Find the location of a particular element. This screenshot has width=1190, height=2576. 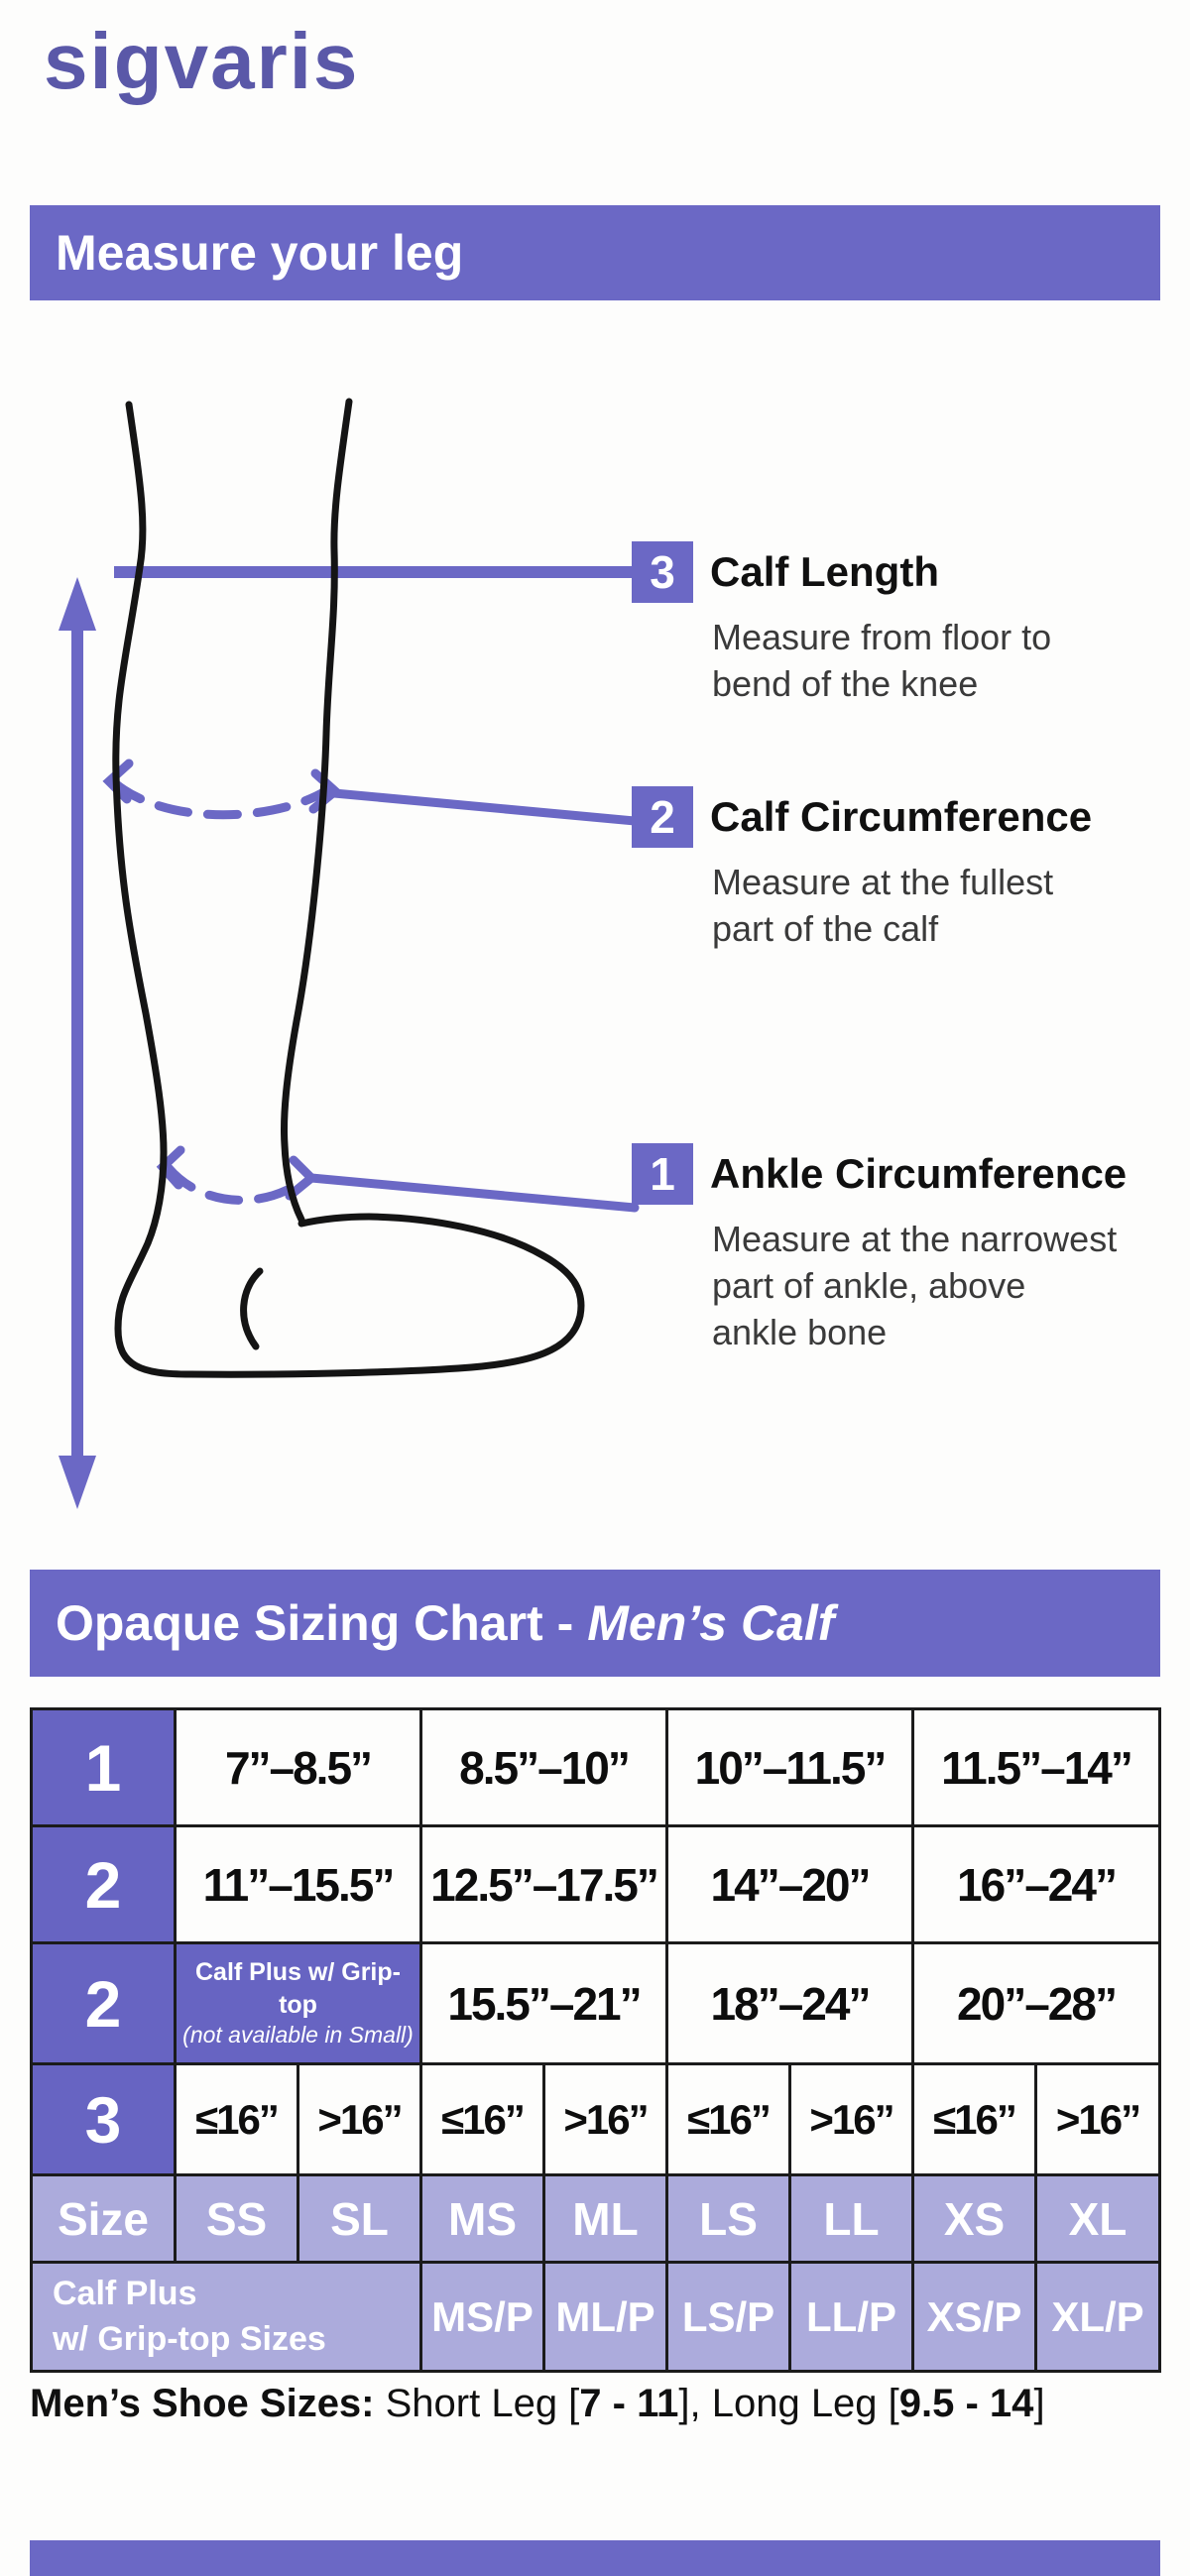

section-header-sizing-chart: Opaque Sizing Chart - Men’s Calf is located at coordinates (595, 1624).